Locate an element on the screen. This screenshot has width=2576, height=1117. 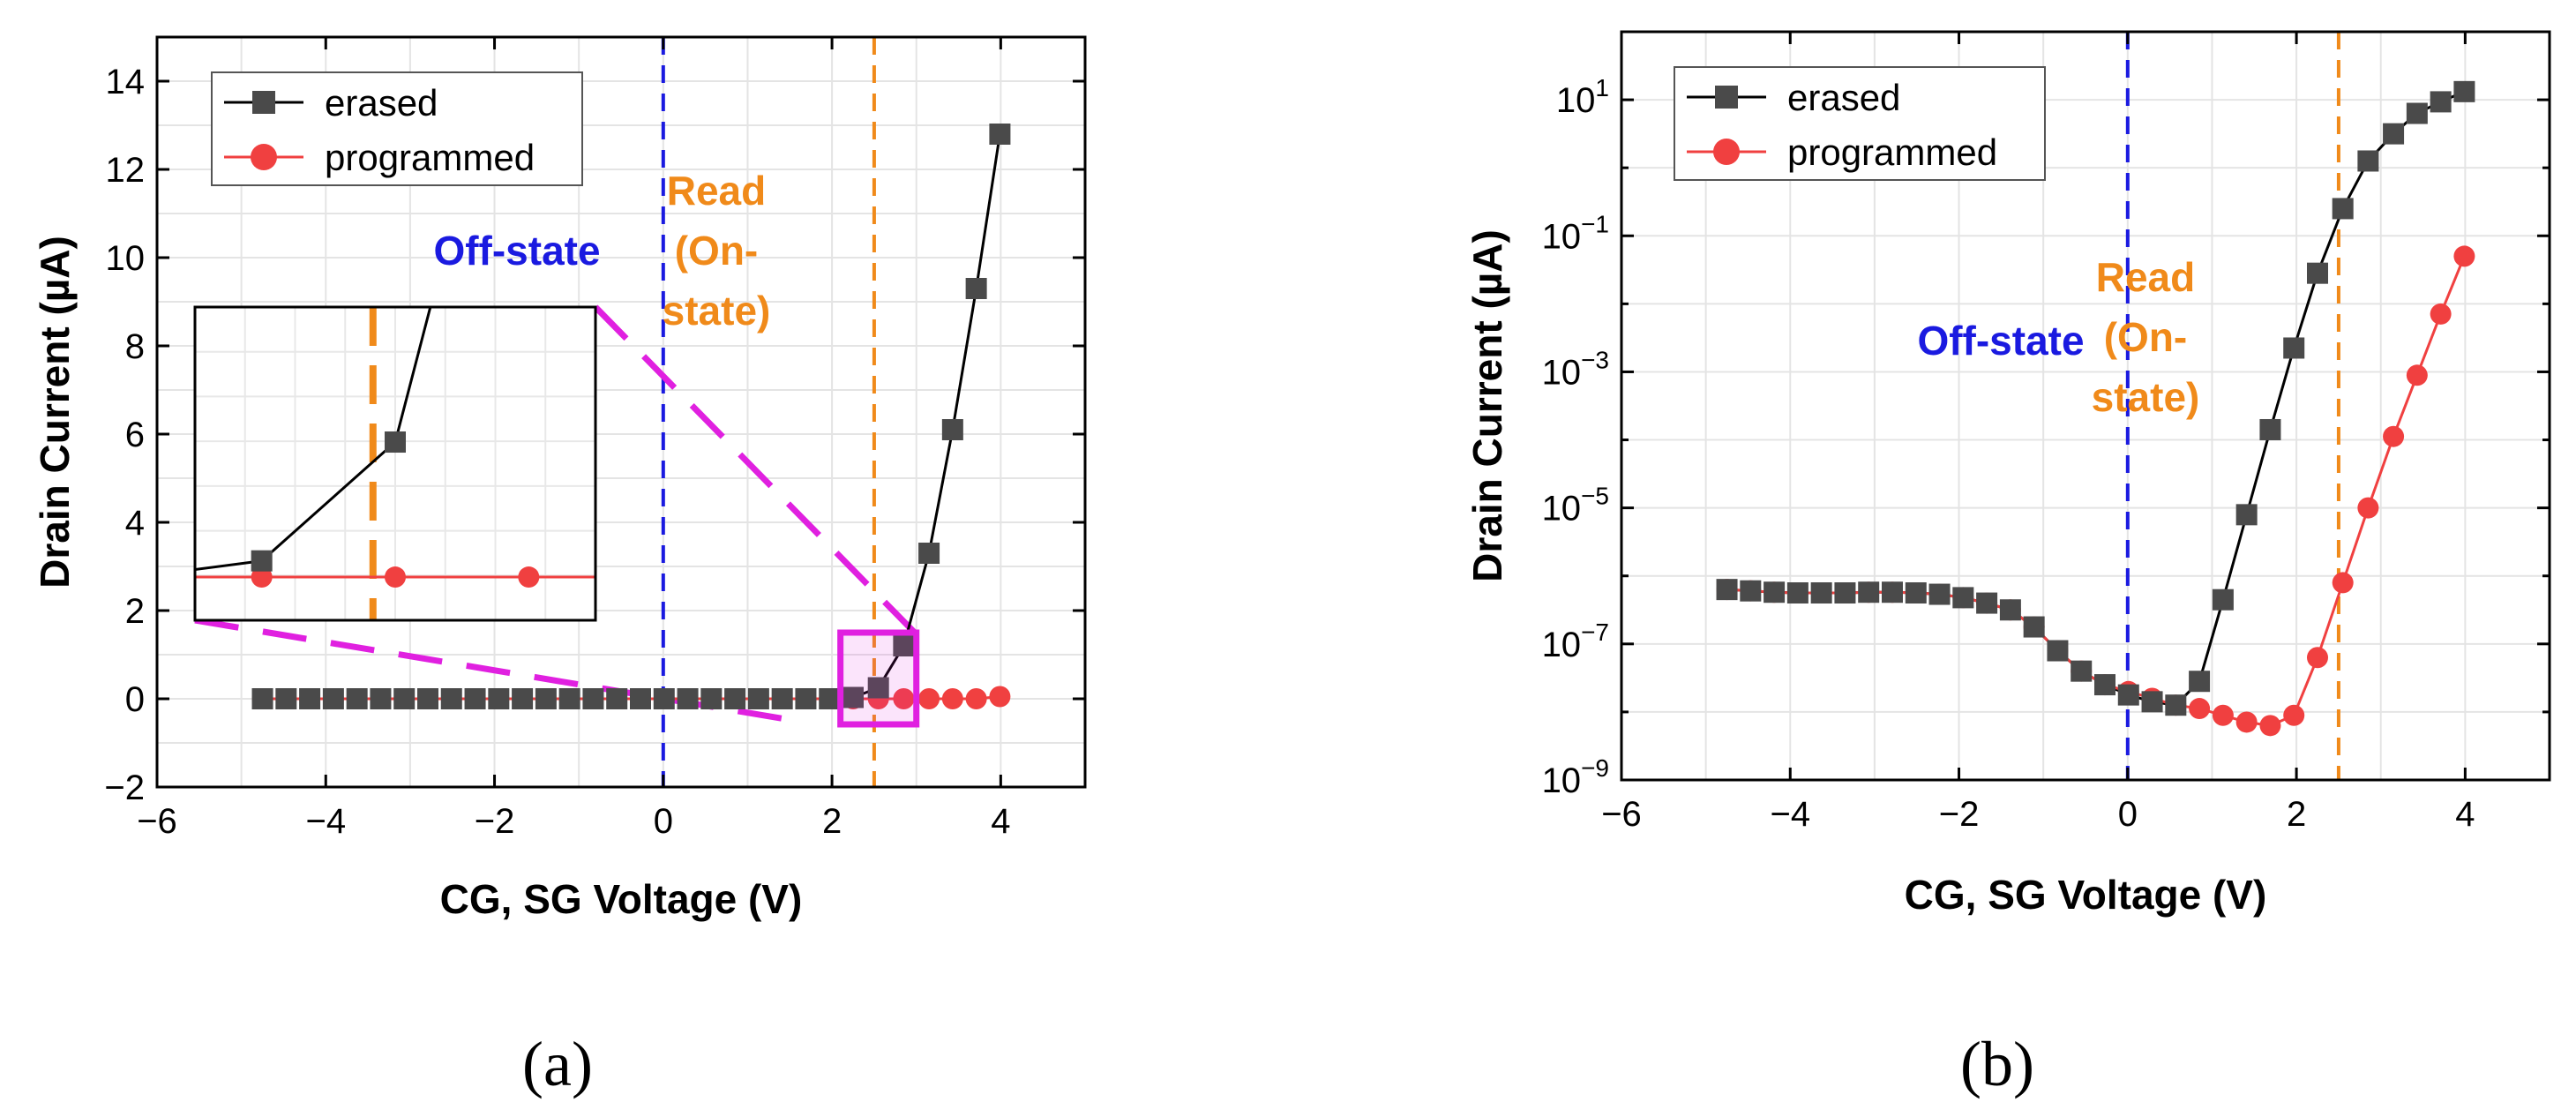
y-tick-label: 10⁻⁹ is located at coordinates (1576, 777).